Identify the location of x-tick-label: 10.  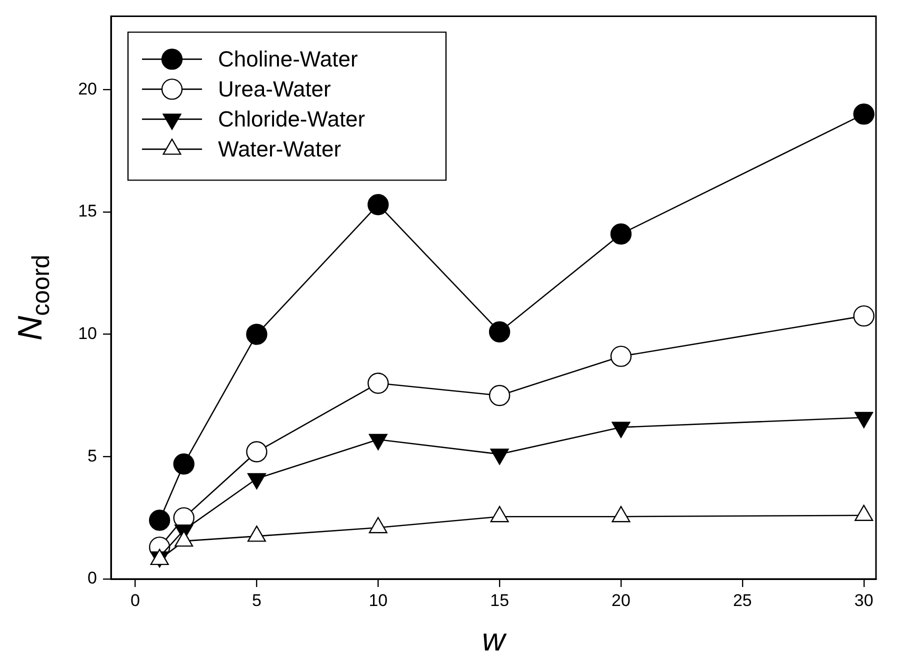
(378, 600).